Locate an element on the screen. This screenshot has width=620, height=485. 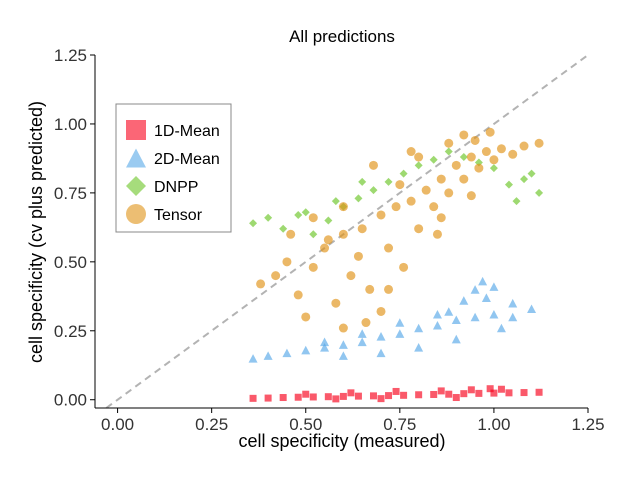
x-tick-label: 0.25 is located at coordinates (211, 424).